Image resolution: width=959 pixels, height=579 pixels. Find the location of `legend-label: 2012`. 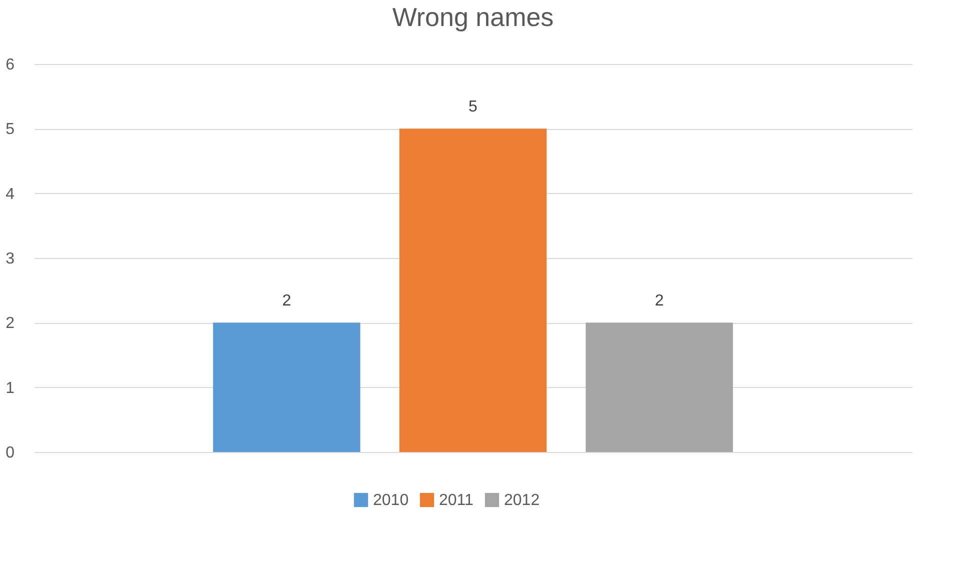

legend-label: 2012 is located at coordinates (522, 500).